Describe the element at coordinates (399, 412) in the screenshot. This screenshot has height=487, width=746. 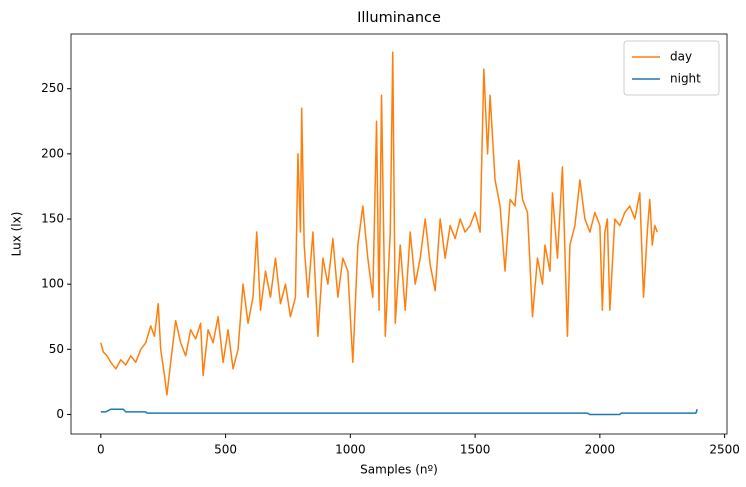
I see `line-night` at that location.